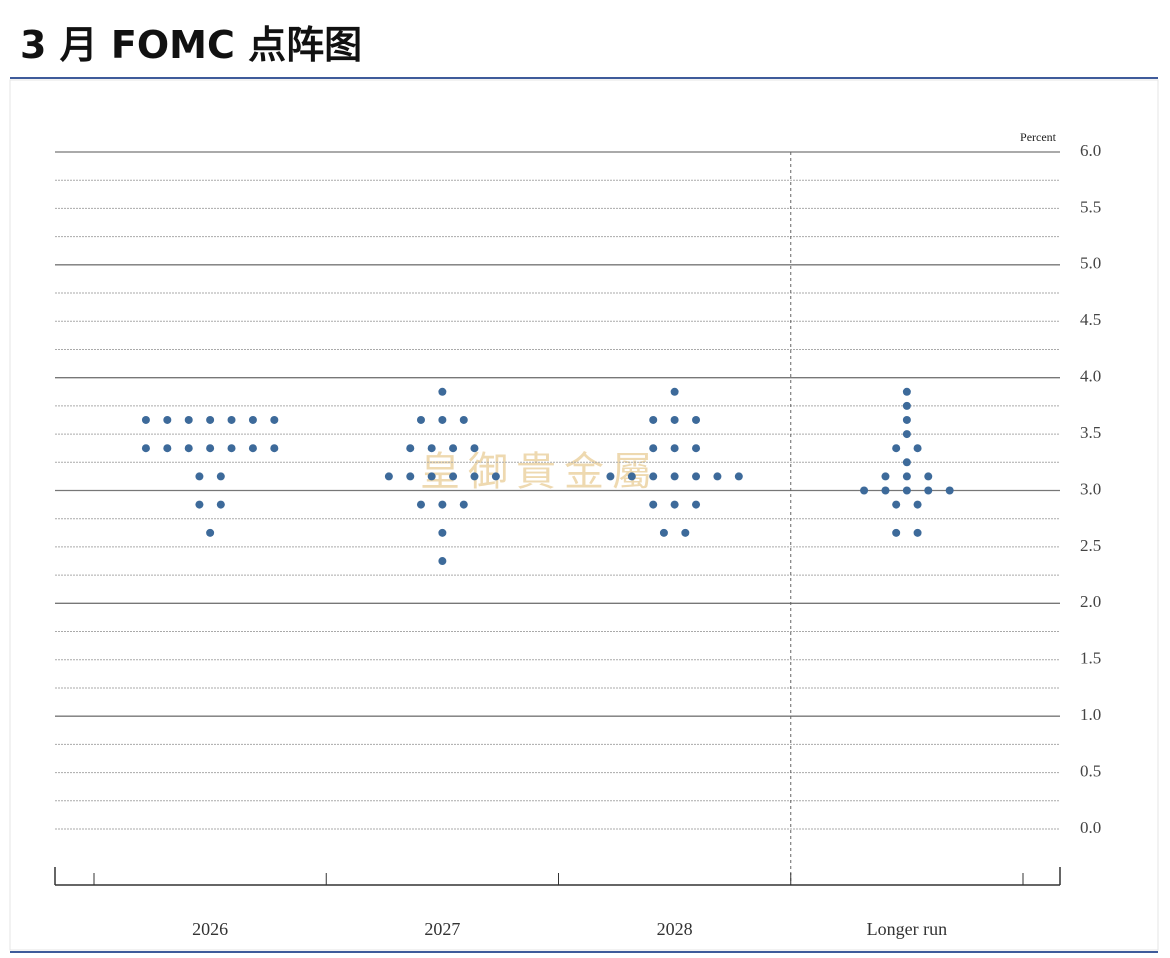  What do you see at coordinates (1090, 150) in the screenshot?
I see `y-tick-label: 6.0` at bounding box center [1090, 150].